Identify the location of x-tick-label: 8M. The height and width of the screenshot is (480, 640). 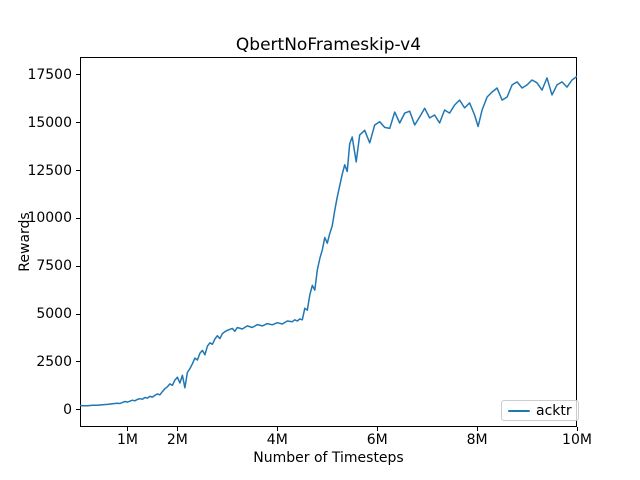
(477, 440).